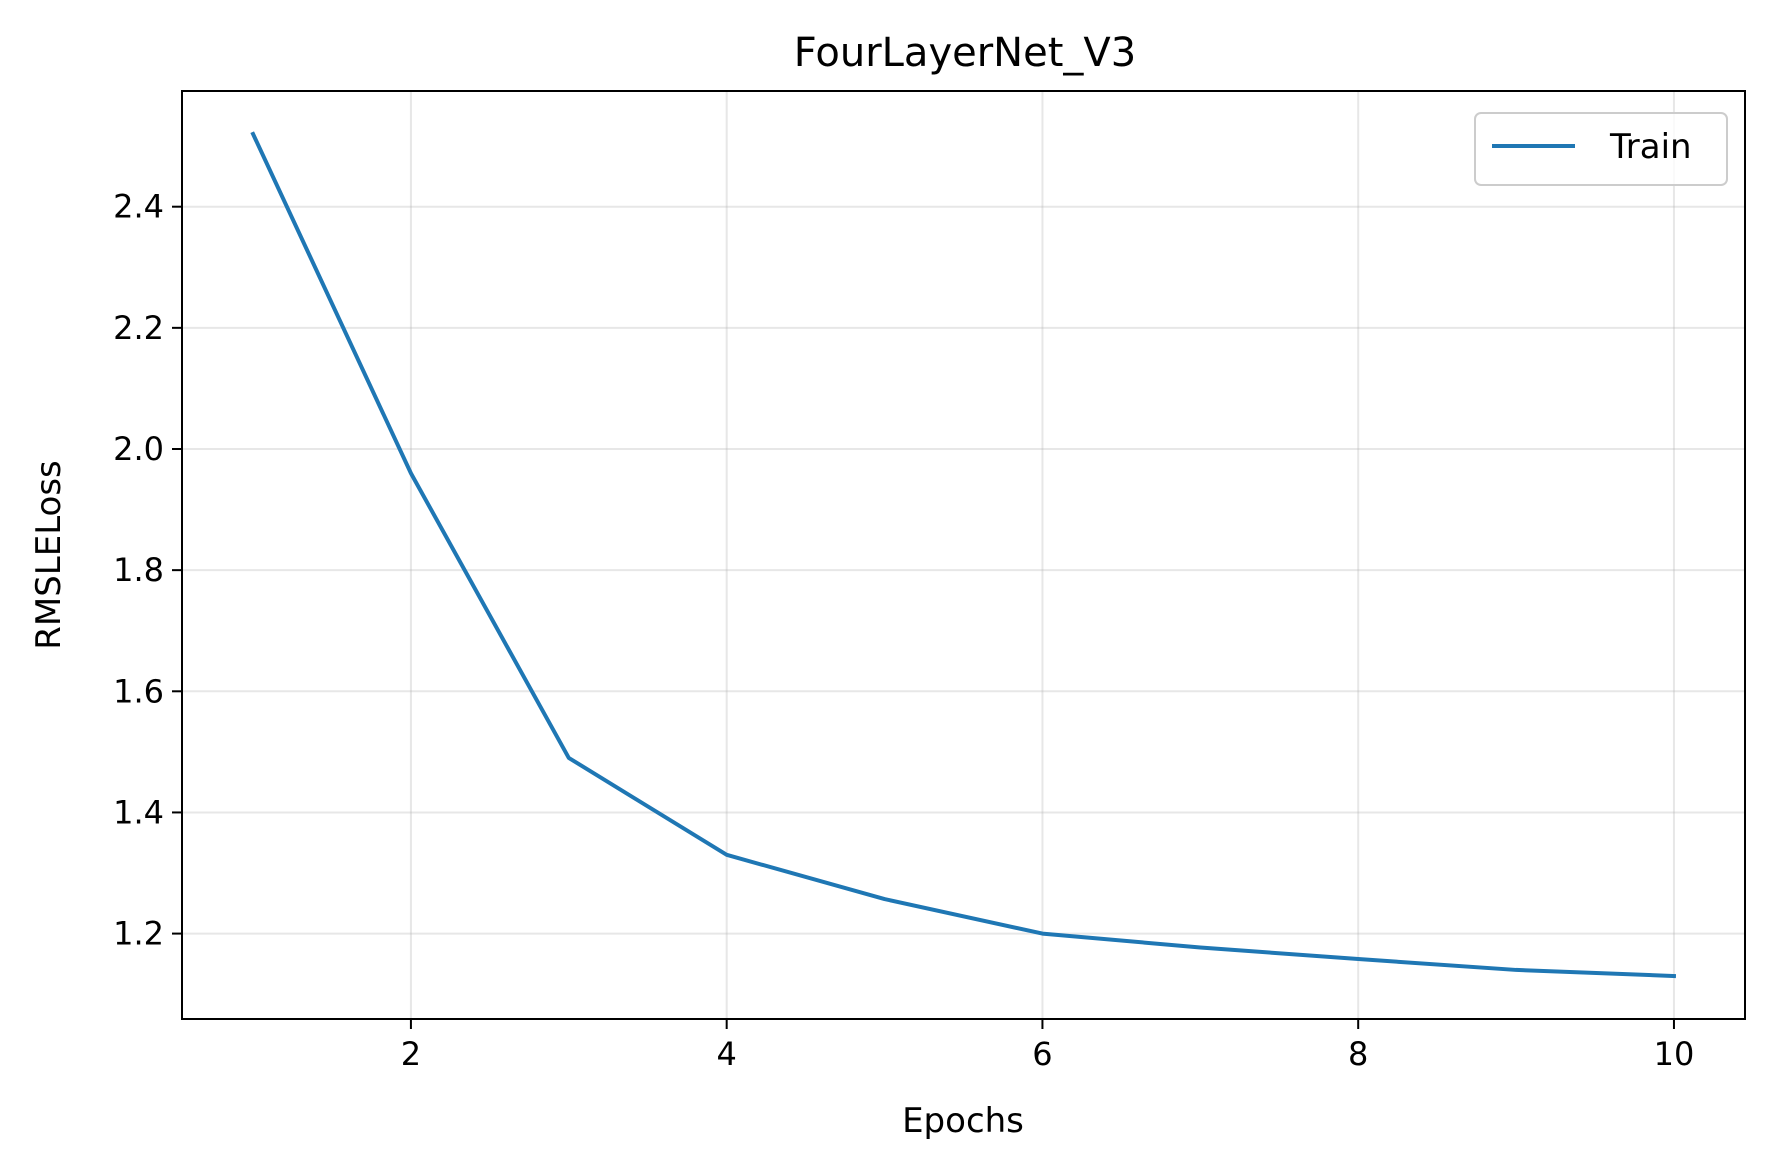  I want to click on x-tick-label: 2, so click(411, 1054).